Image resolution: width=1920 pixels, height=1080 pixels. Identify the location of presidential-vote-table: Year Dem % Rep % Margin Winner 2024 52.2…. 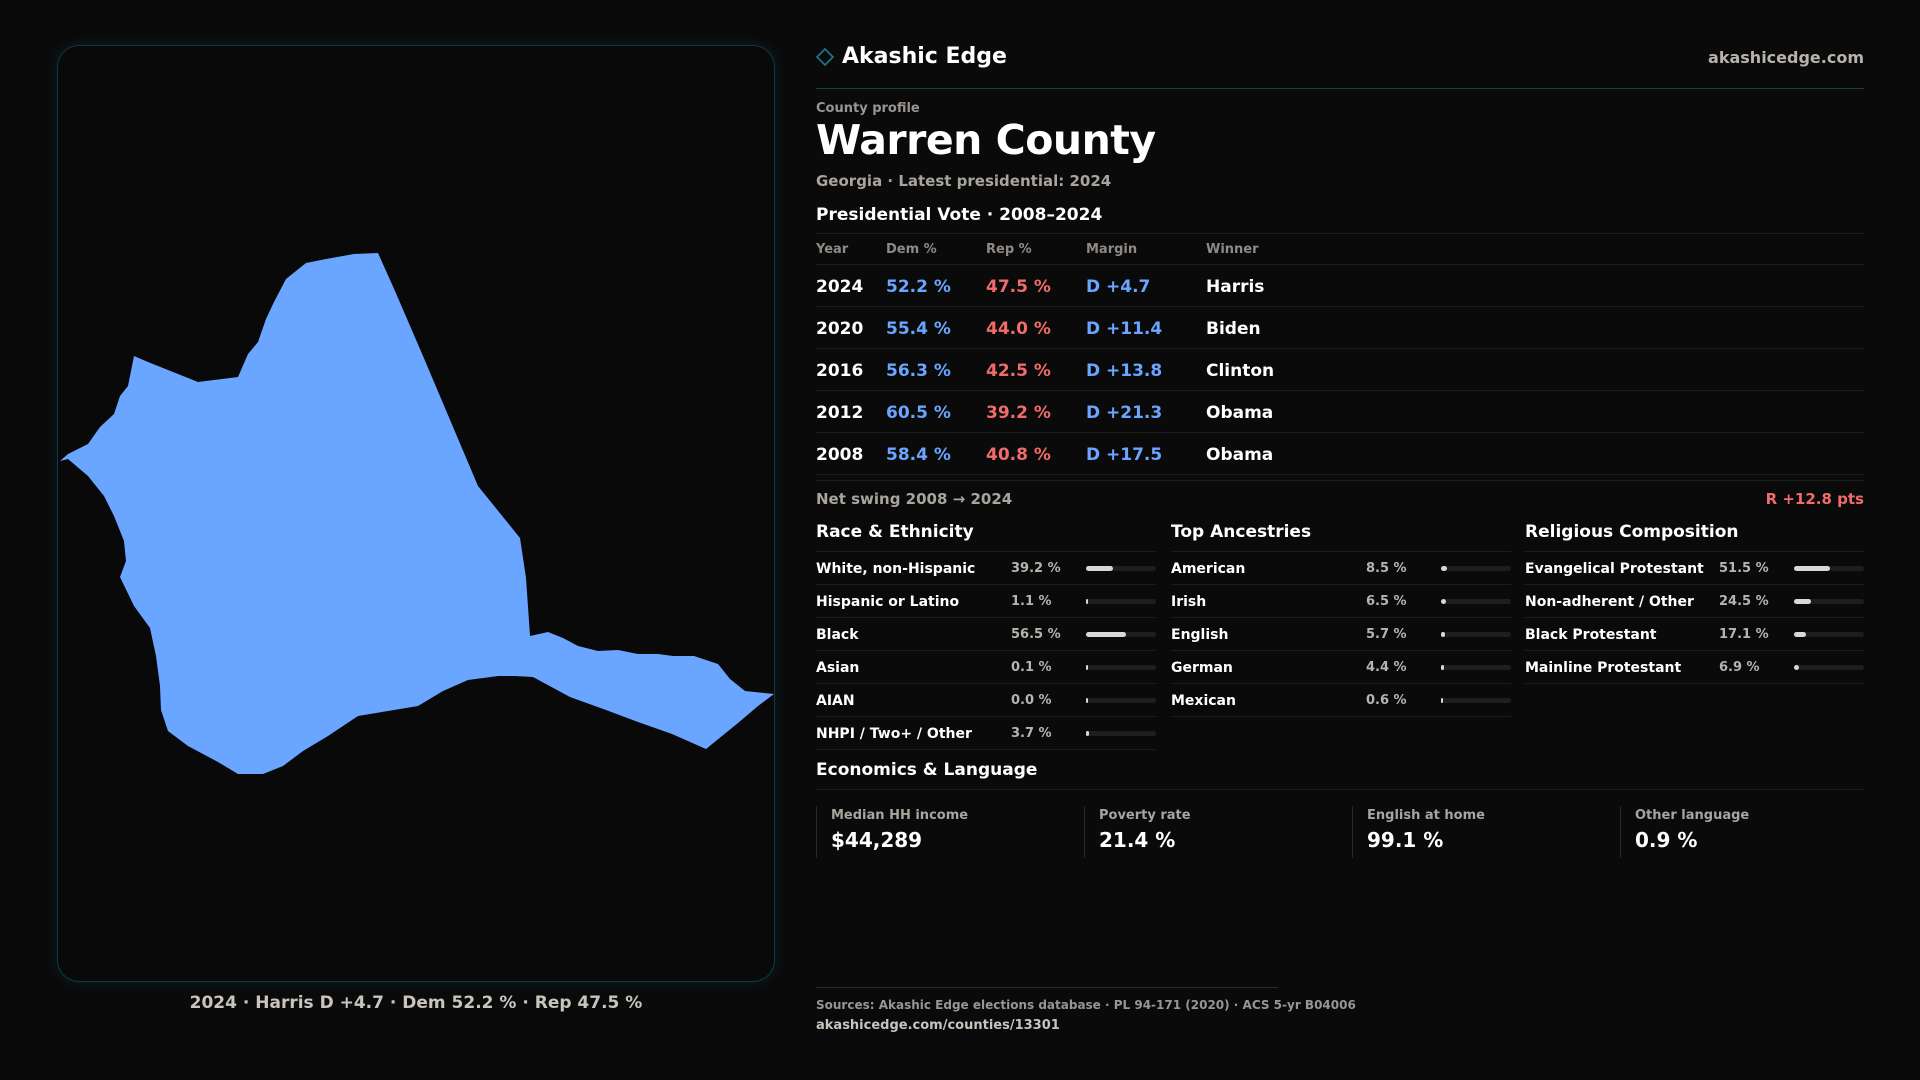
(1340, 354).